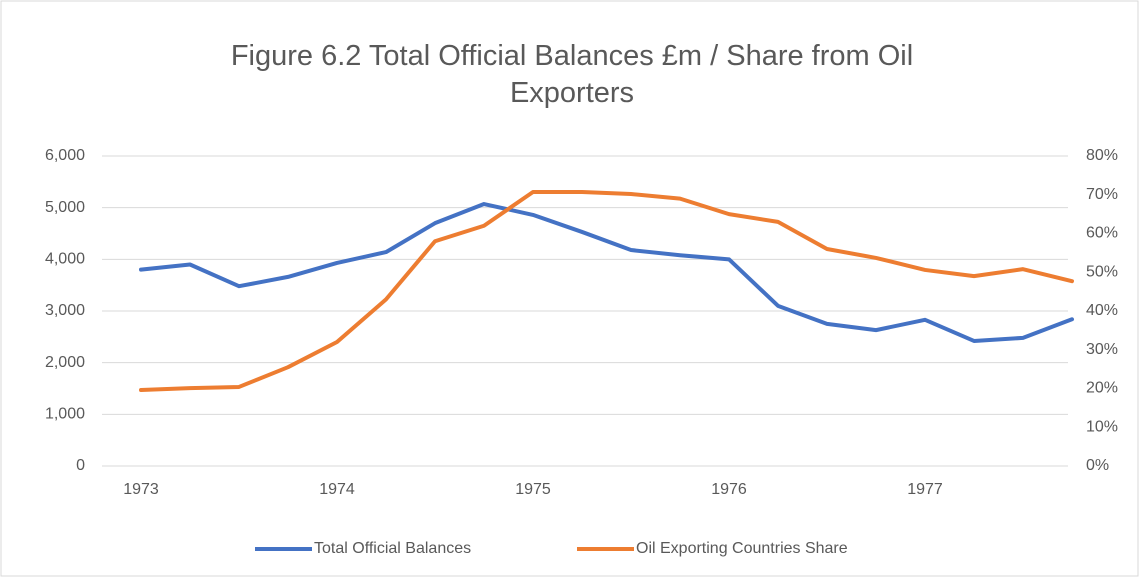 This screenshot has width=1145, height=581. What do you see at coordinates (1102, 426) in the screenshot?
I see `y2-tick-label: 10%` at bounding box center [1102, 426].